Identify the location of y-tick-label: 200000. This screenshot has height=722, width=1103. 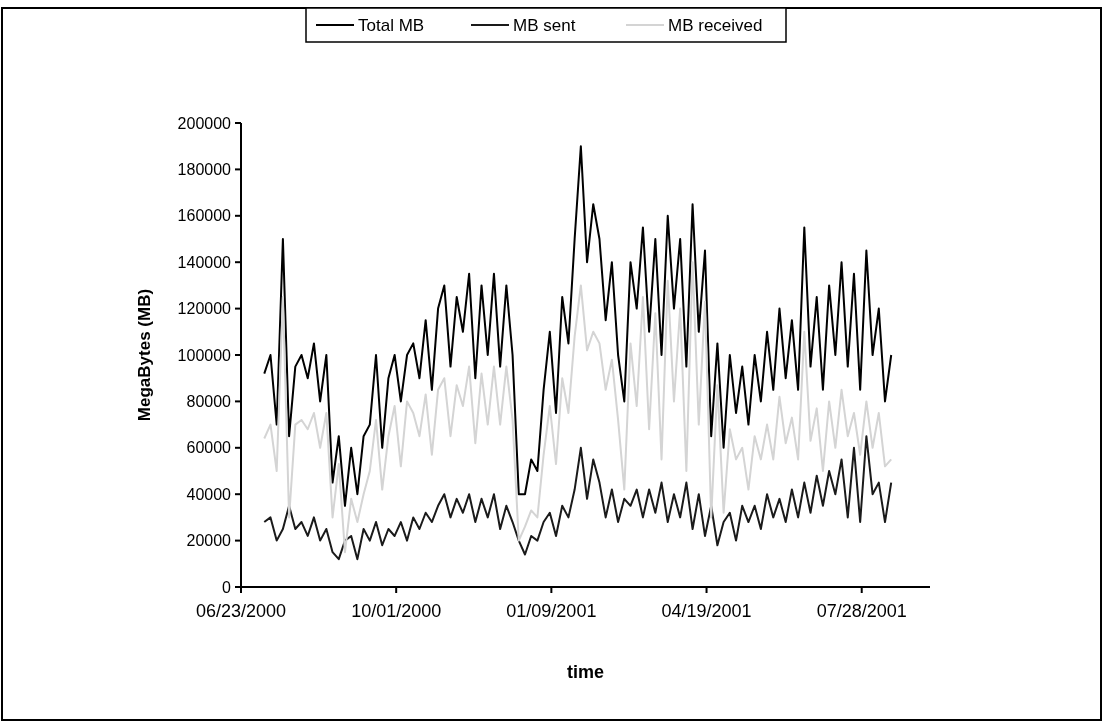
(204, 123).